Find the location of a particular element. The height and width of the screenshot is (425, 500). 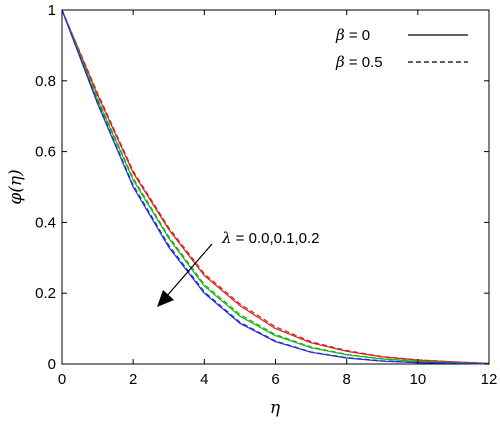

x-tick-label: 2 is located at coordinates (133, 379).